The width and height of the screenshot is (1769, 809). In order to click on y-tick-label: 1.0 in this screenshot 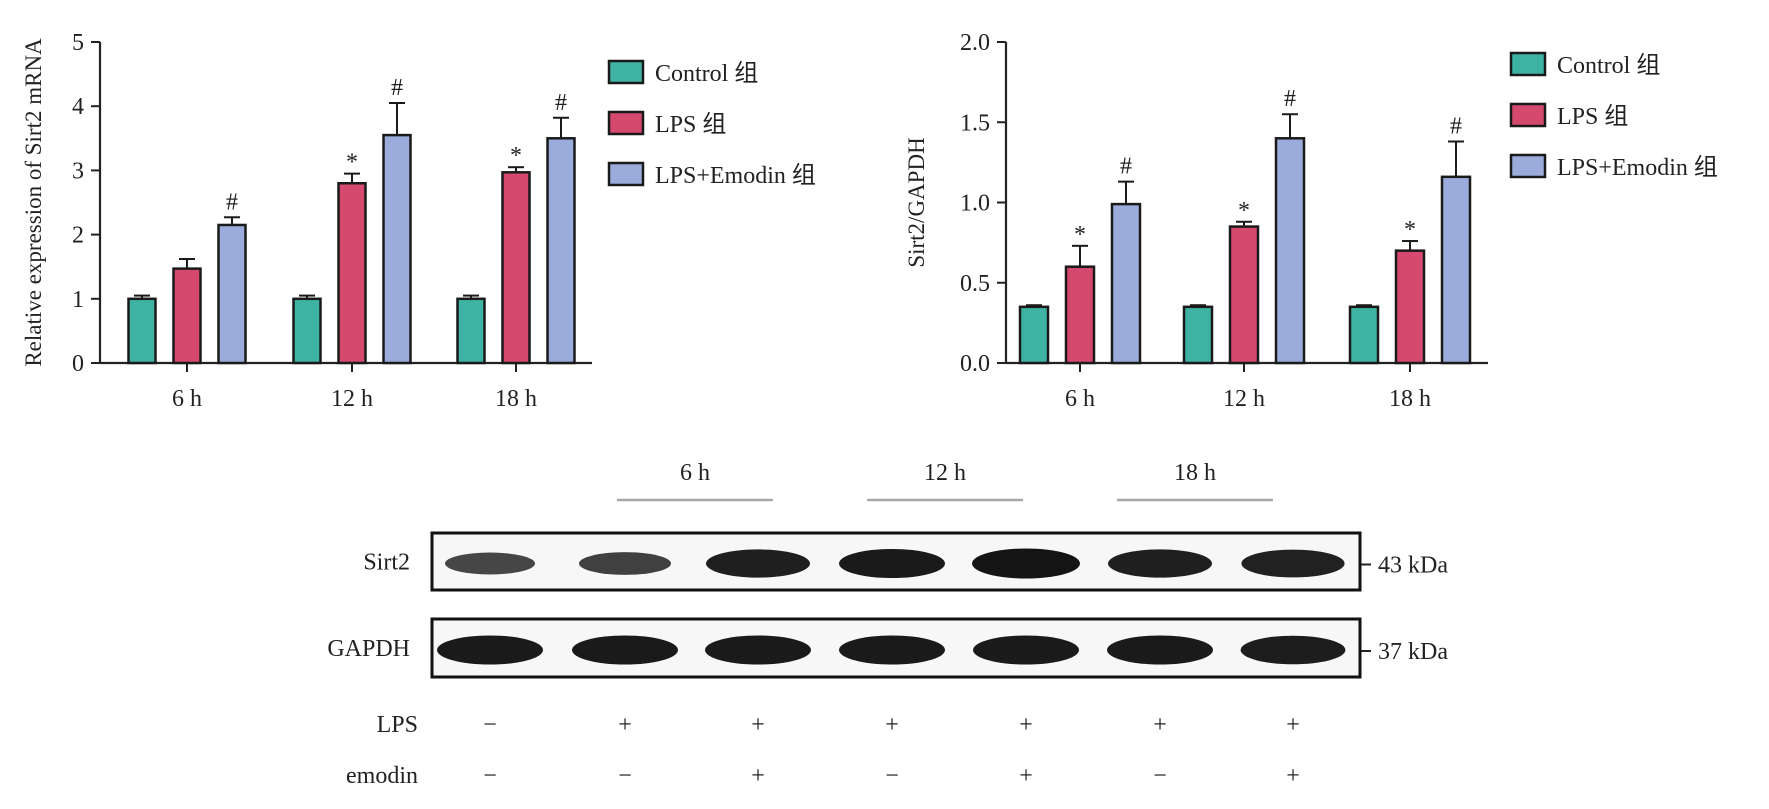, I will do `click(975, 204)`.